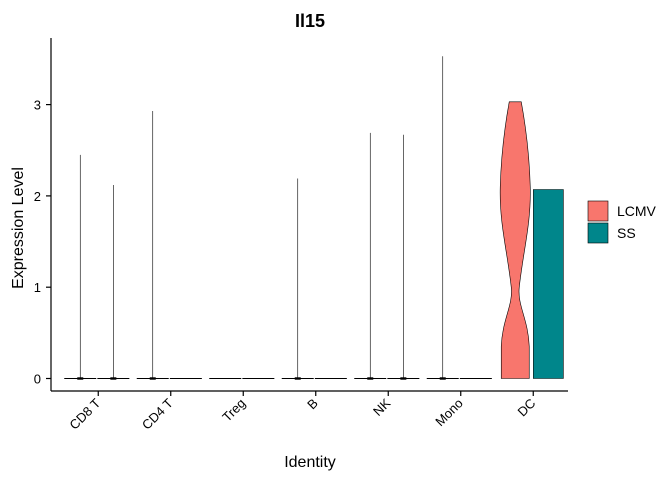  I want to click on violin-ss-dc, so click(548, 284).